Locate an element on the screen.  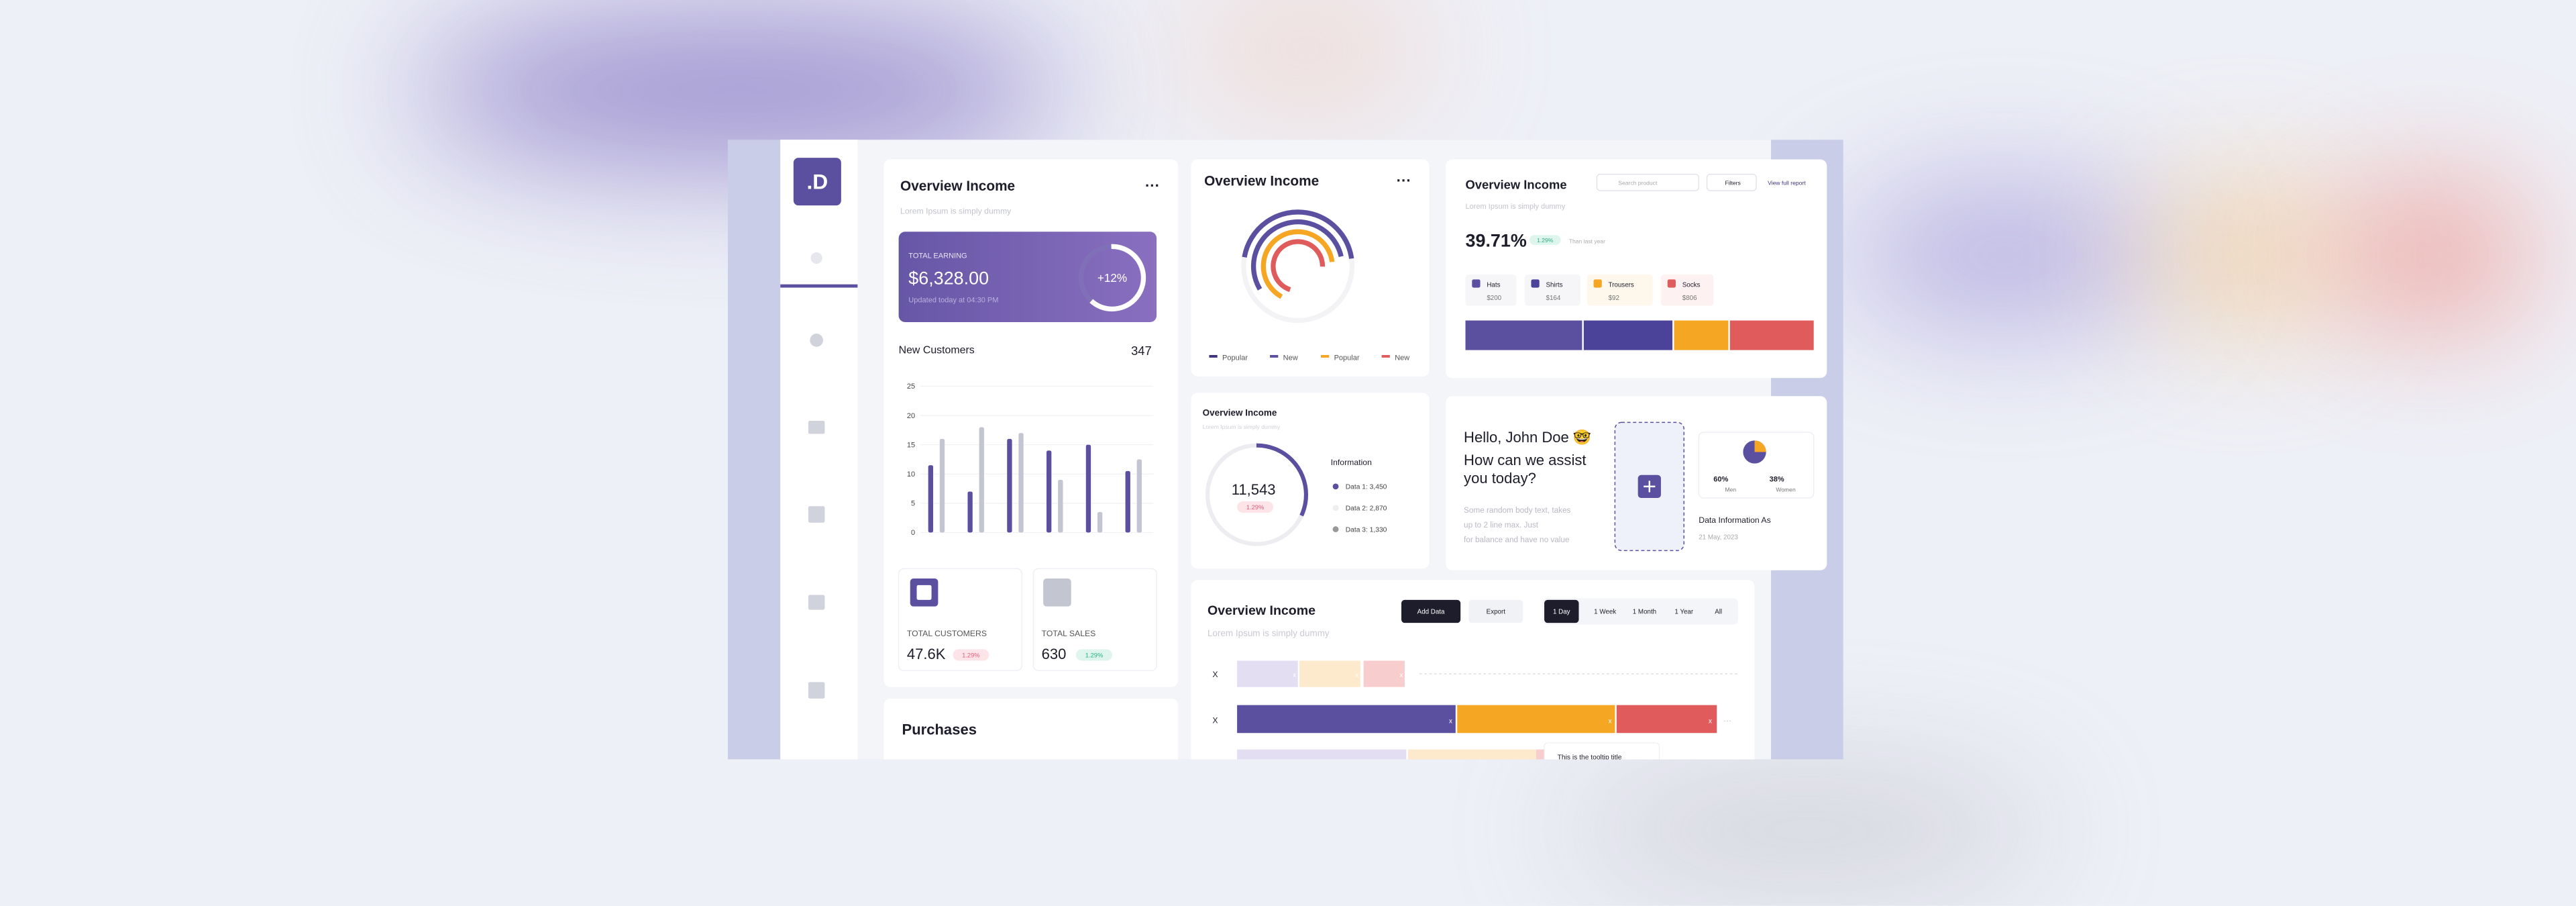
range-option: 1 Year is located at coordinates (1683, 612).